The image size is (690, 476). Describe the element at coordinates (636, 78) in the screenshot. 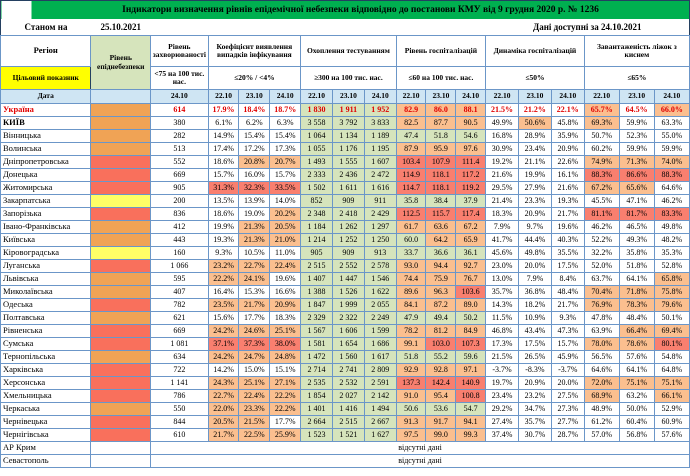

I see `threshold-beds: ≤65%` at that location.